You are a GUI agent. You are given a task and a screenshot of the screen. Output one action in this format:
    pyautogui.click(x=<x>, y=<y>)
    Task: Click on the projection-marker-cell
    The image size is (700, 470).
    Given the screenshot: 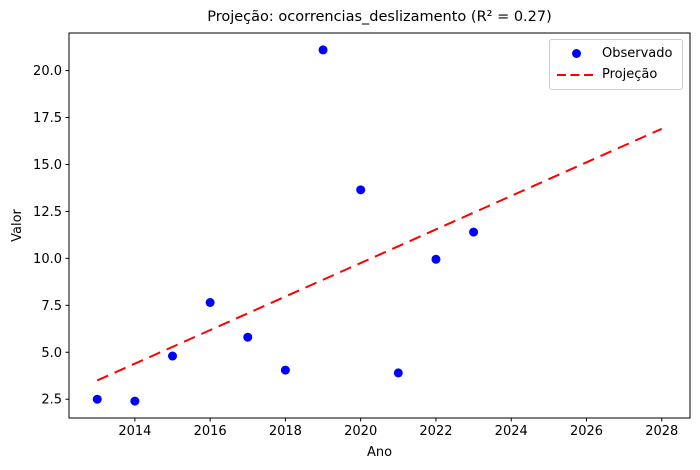 What is the action you would take?
    pyautogui.click(x=576, y=75)
    